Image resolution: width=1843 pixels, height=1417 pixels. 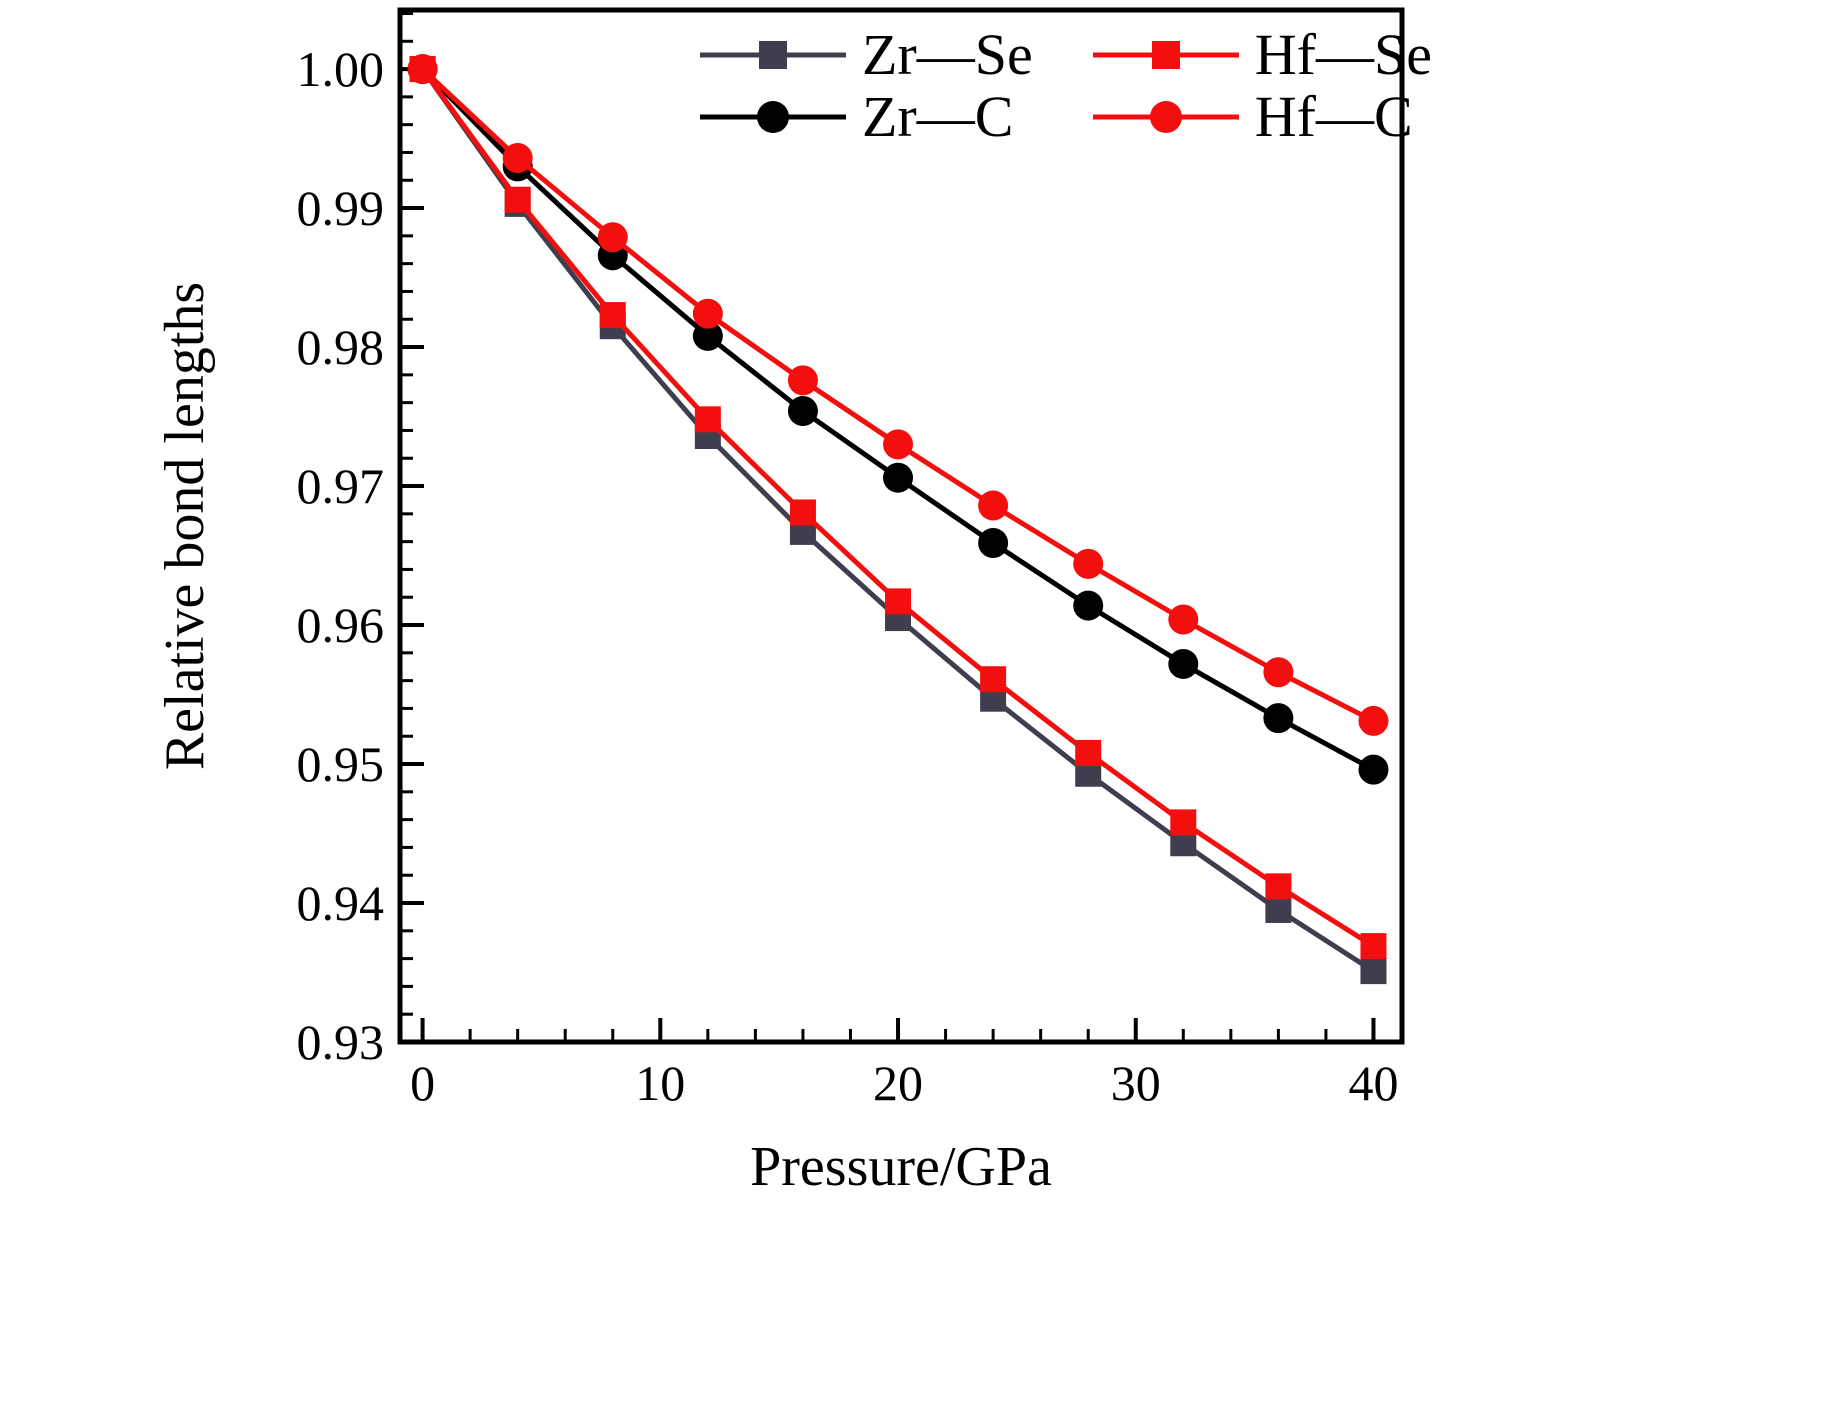 I want to click on y-axis-title: Relative bond lengths, so click(x=185, y=526).